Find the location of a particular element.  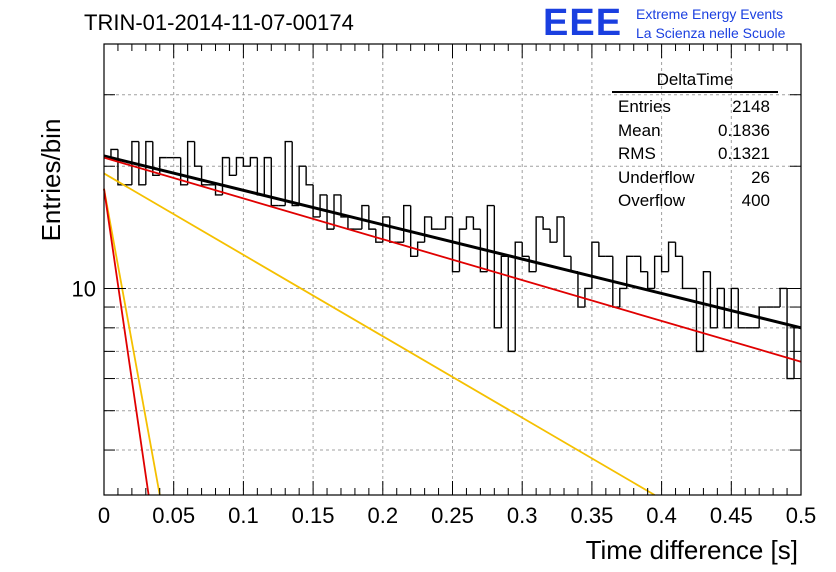

y-axis-label-box: Entries/bin is located at coordinates (36, 180).